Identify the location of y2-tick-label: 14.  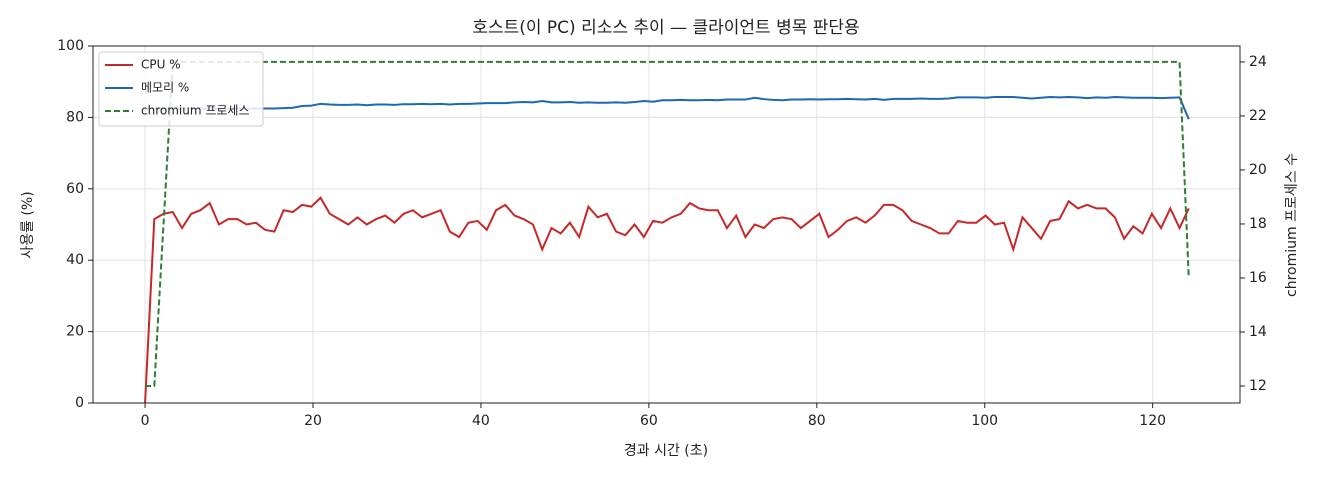
(1258, 332).